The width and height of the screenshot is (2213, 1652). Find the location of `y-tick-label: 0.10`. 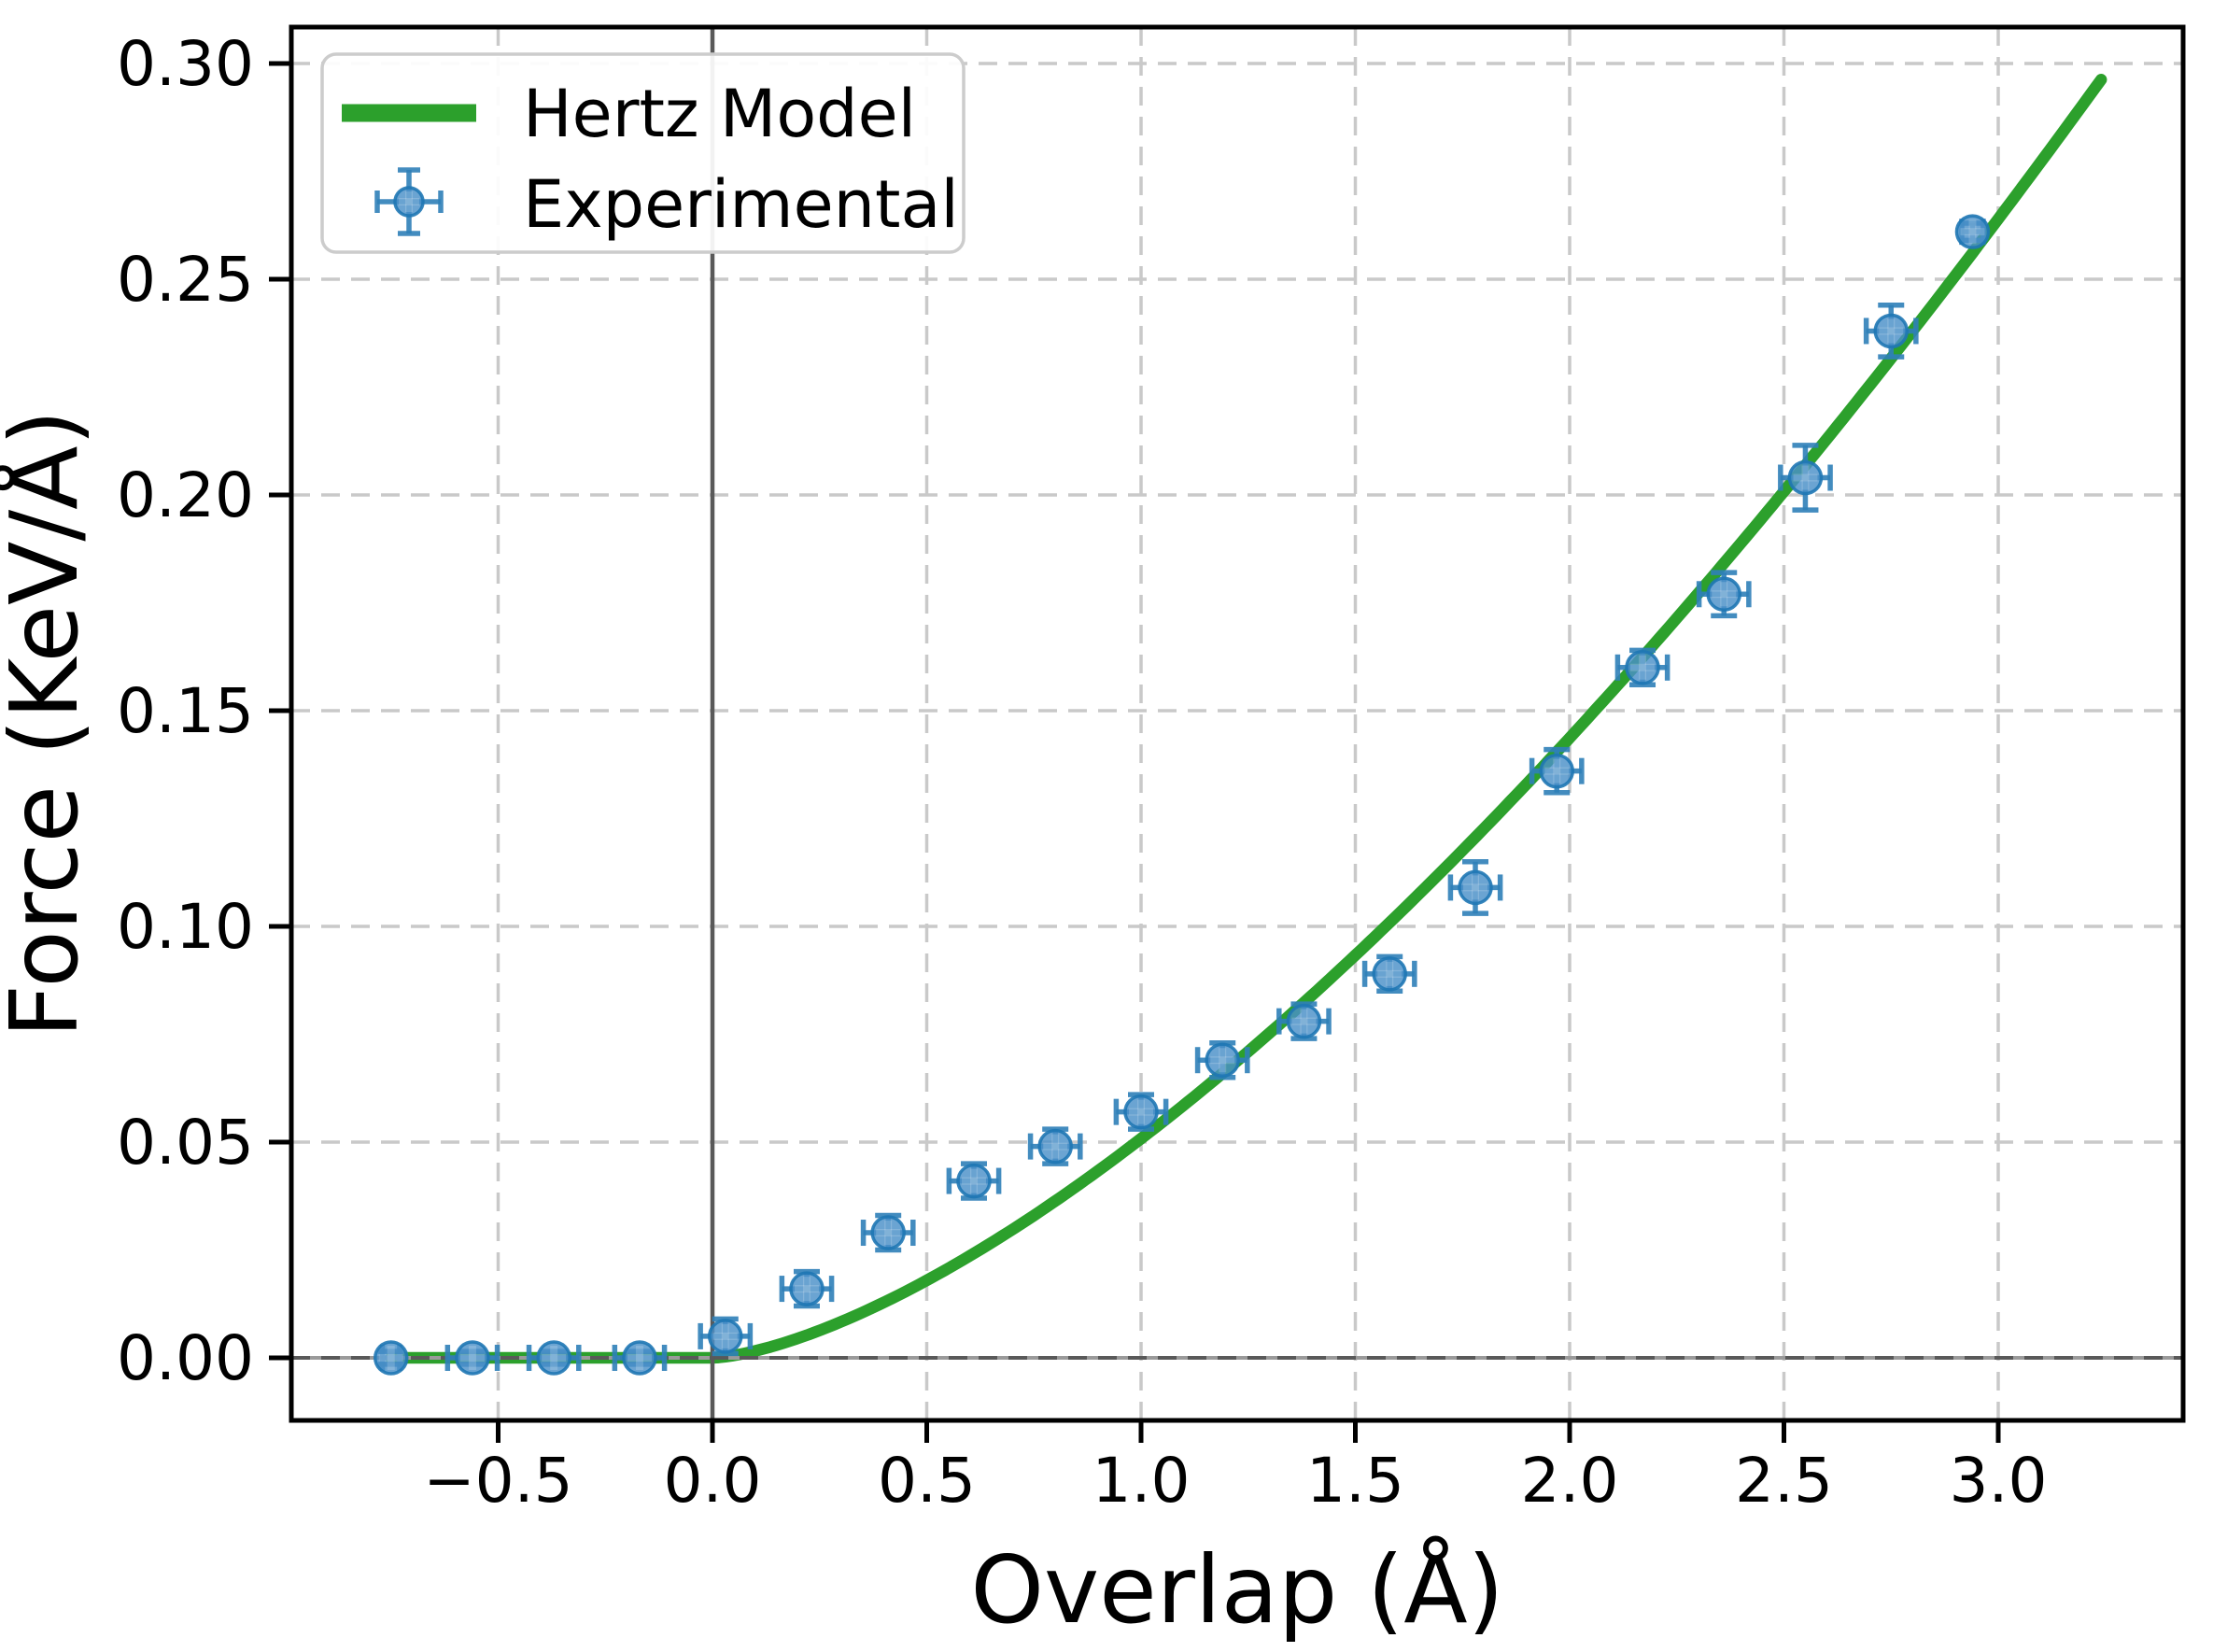

y-tick-label: 0.10 is located at coordinates (186, 927).